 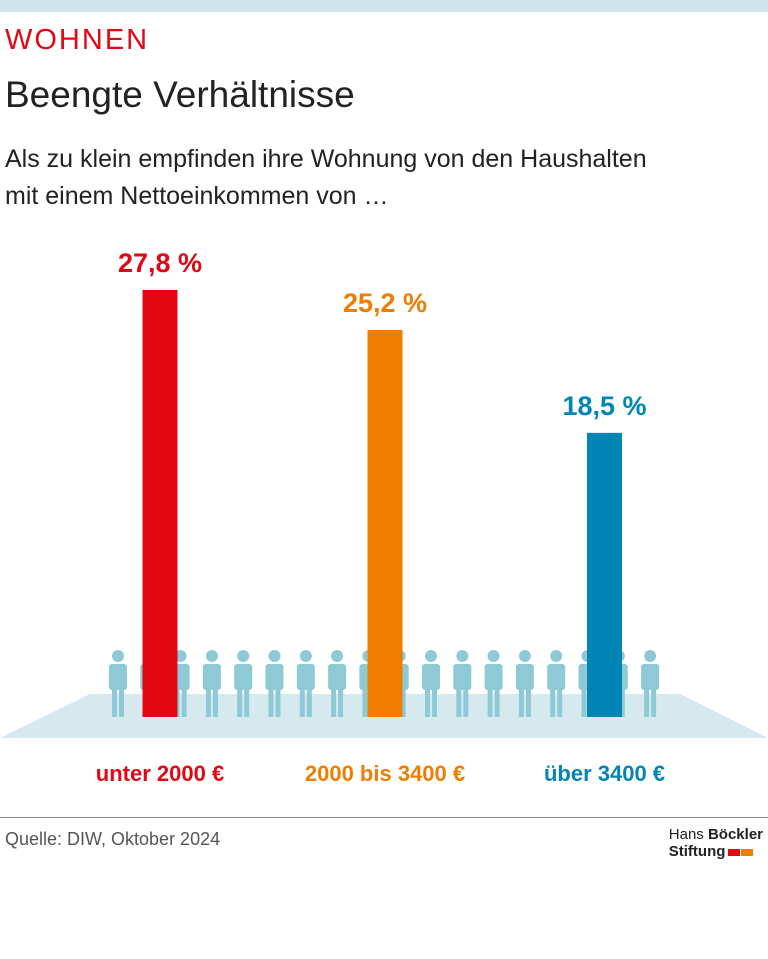 I want to click on logo: Hans Böckler Stiftung, so click(x=716, y=843).